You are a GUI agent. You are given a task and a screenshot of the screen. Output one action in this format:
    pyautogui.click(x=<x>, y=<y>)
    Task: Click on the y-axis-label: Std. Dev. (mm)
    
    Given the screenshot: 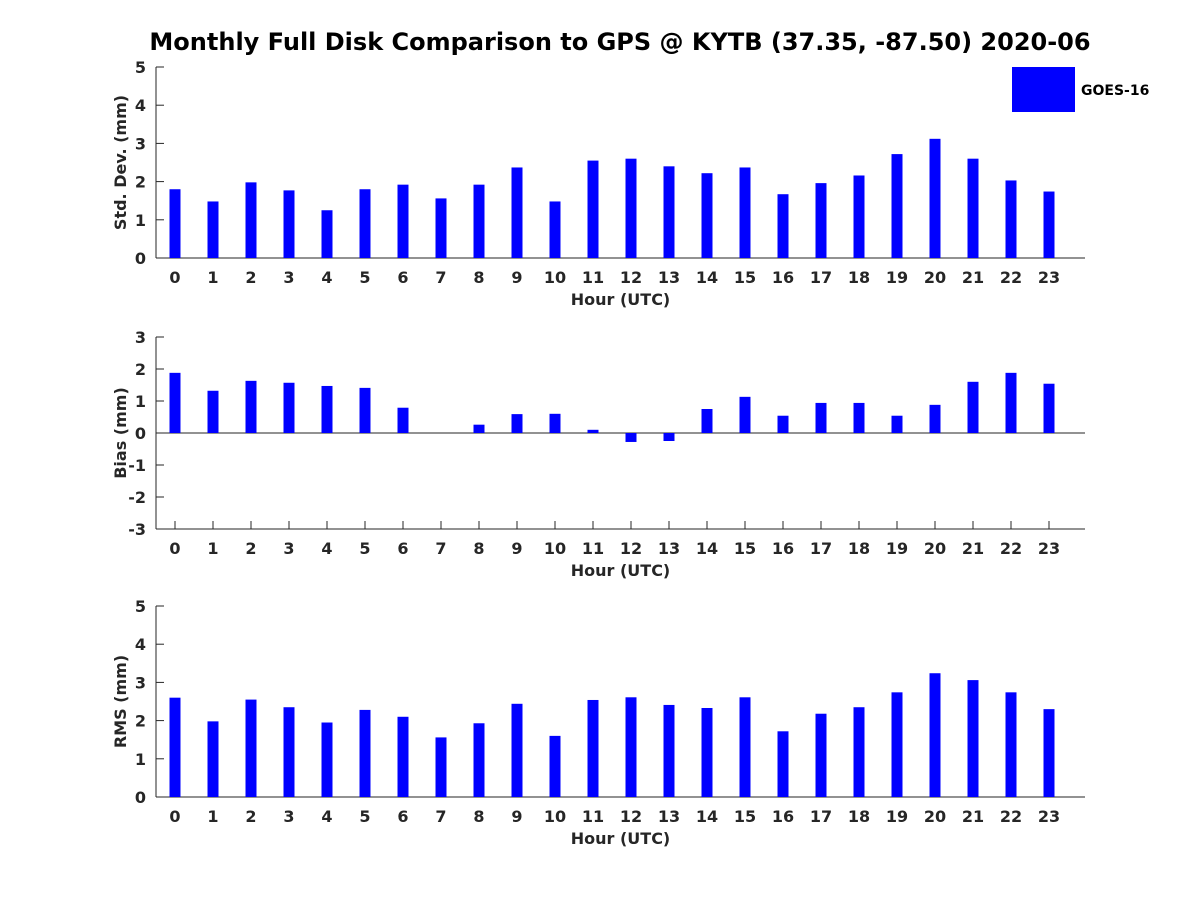 What is the action you would take?
    pyautogui.click(x=120, y=162)
    